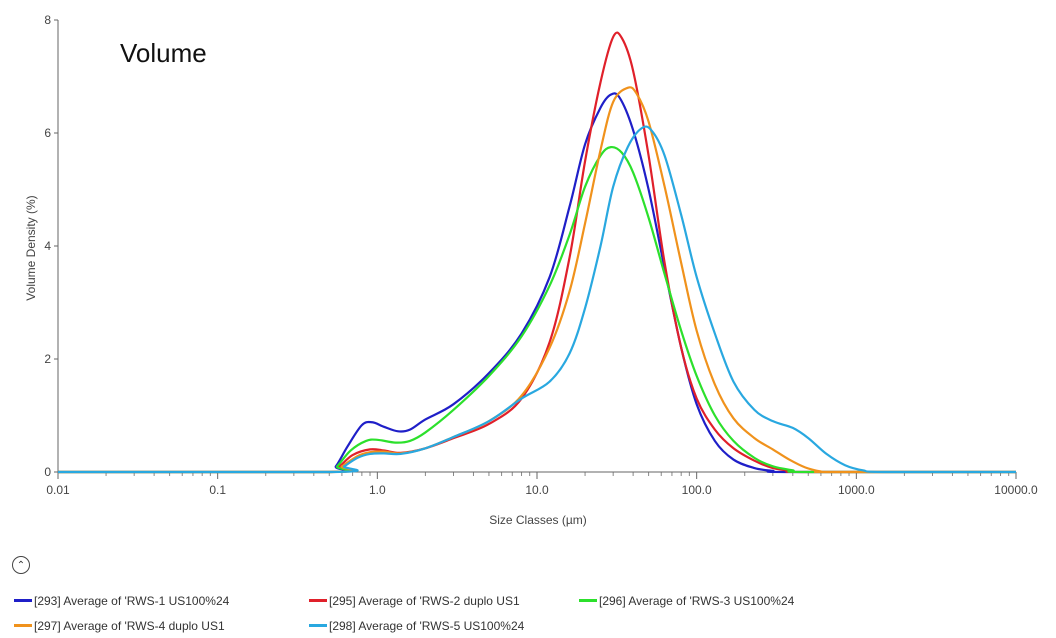 The width and height of the screenshot is (1056, 638). I want to click on legend-item-295: [295] Average of 'RWS-2 duplo US1, so click(444, 601).